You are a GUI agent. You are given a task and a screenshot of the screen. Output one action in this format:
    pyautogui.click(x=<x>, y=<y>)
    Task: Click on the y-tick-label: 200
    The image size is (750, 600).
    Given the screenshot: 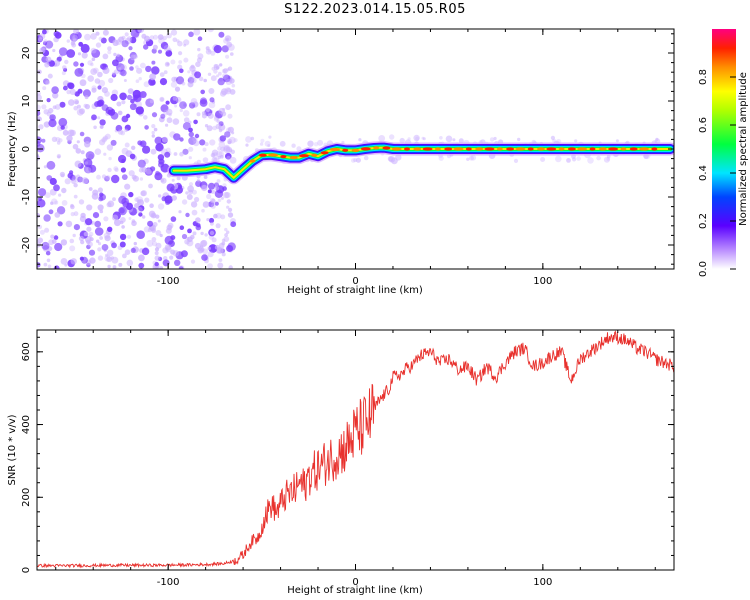 What is the action you would take?
    pyautogui.click(x=26, y=497)
    